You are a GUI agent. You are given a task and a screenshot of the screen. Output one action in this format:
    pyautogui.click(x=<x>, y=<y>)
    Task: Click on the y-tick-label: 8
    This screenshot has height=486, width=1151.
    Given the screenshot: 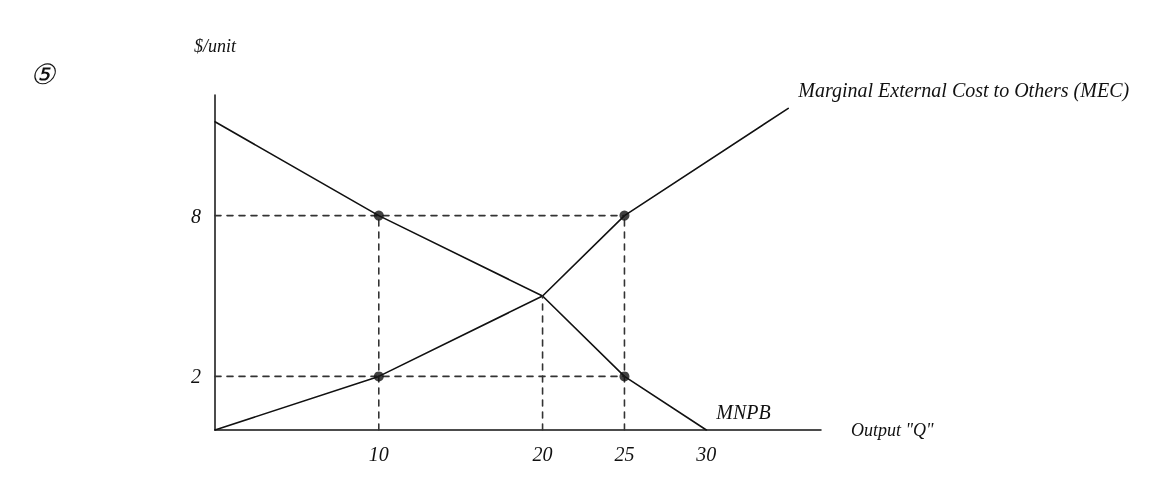 What is the action you would take?
    pyautogui.click(x=196, y=215)
    